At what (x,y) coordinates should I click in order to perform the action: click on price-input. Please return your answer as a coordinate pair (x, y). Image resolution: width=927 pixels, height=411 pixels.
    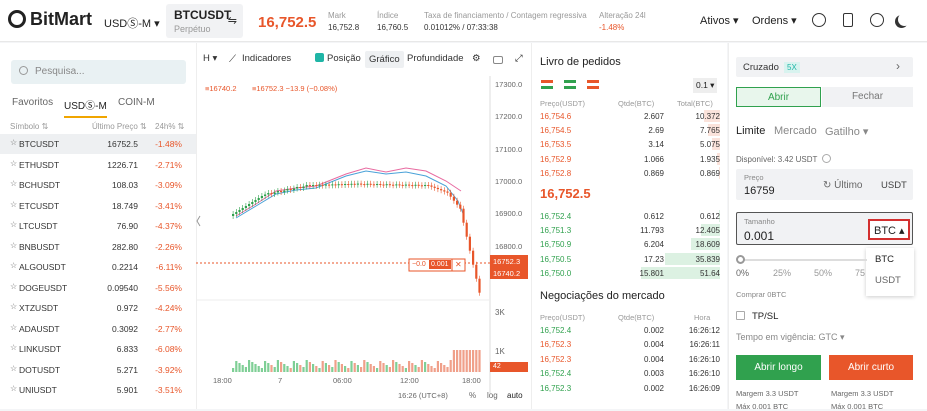
    Looking at the image, I should click on (824, 184).